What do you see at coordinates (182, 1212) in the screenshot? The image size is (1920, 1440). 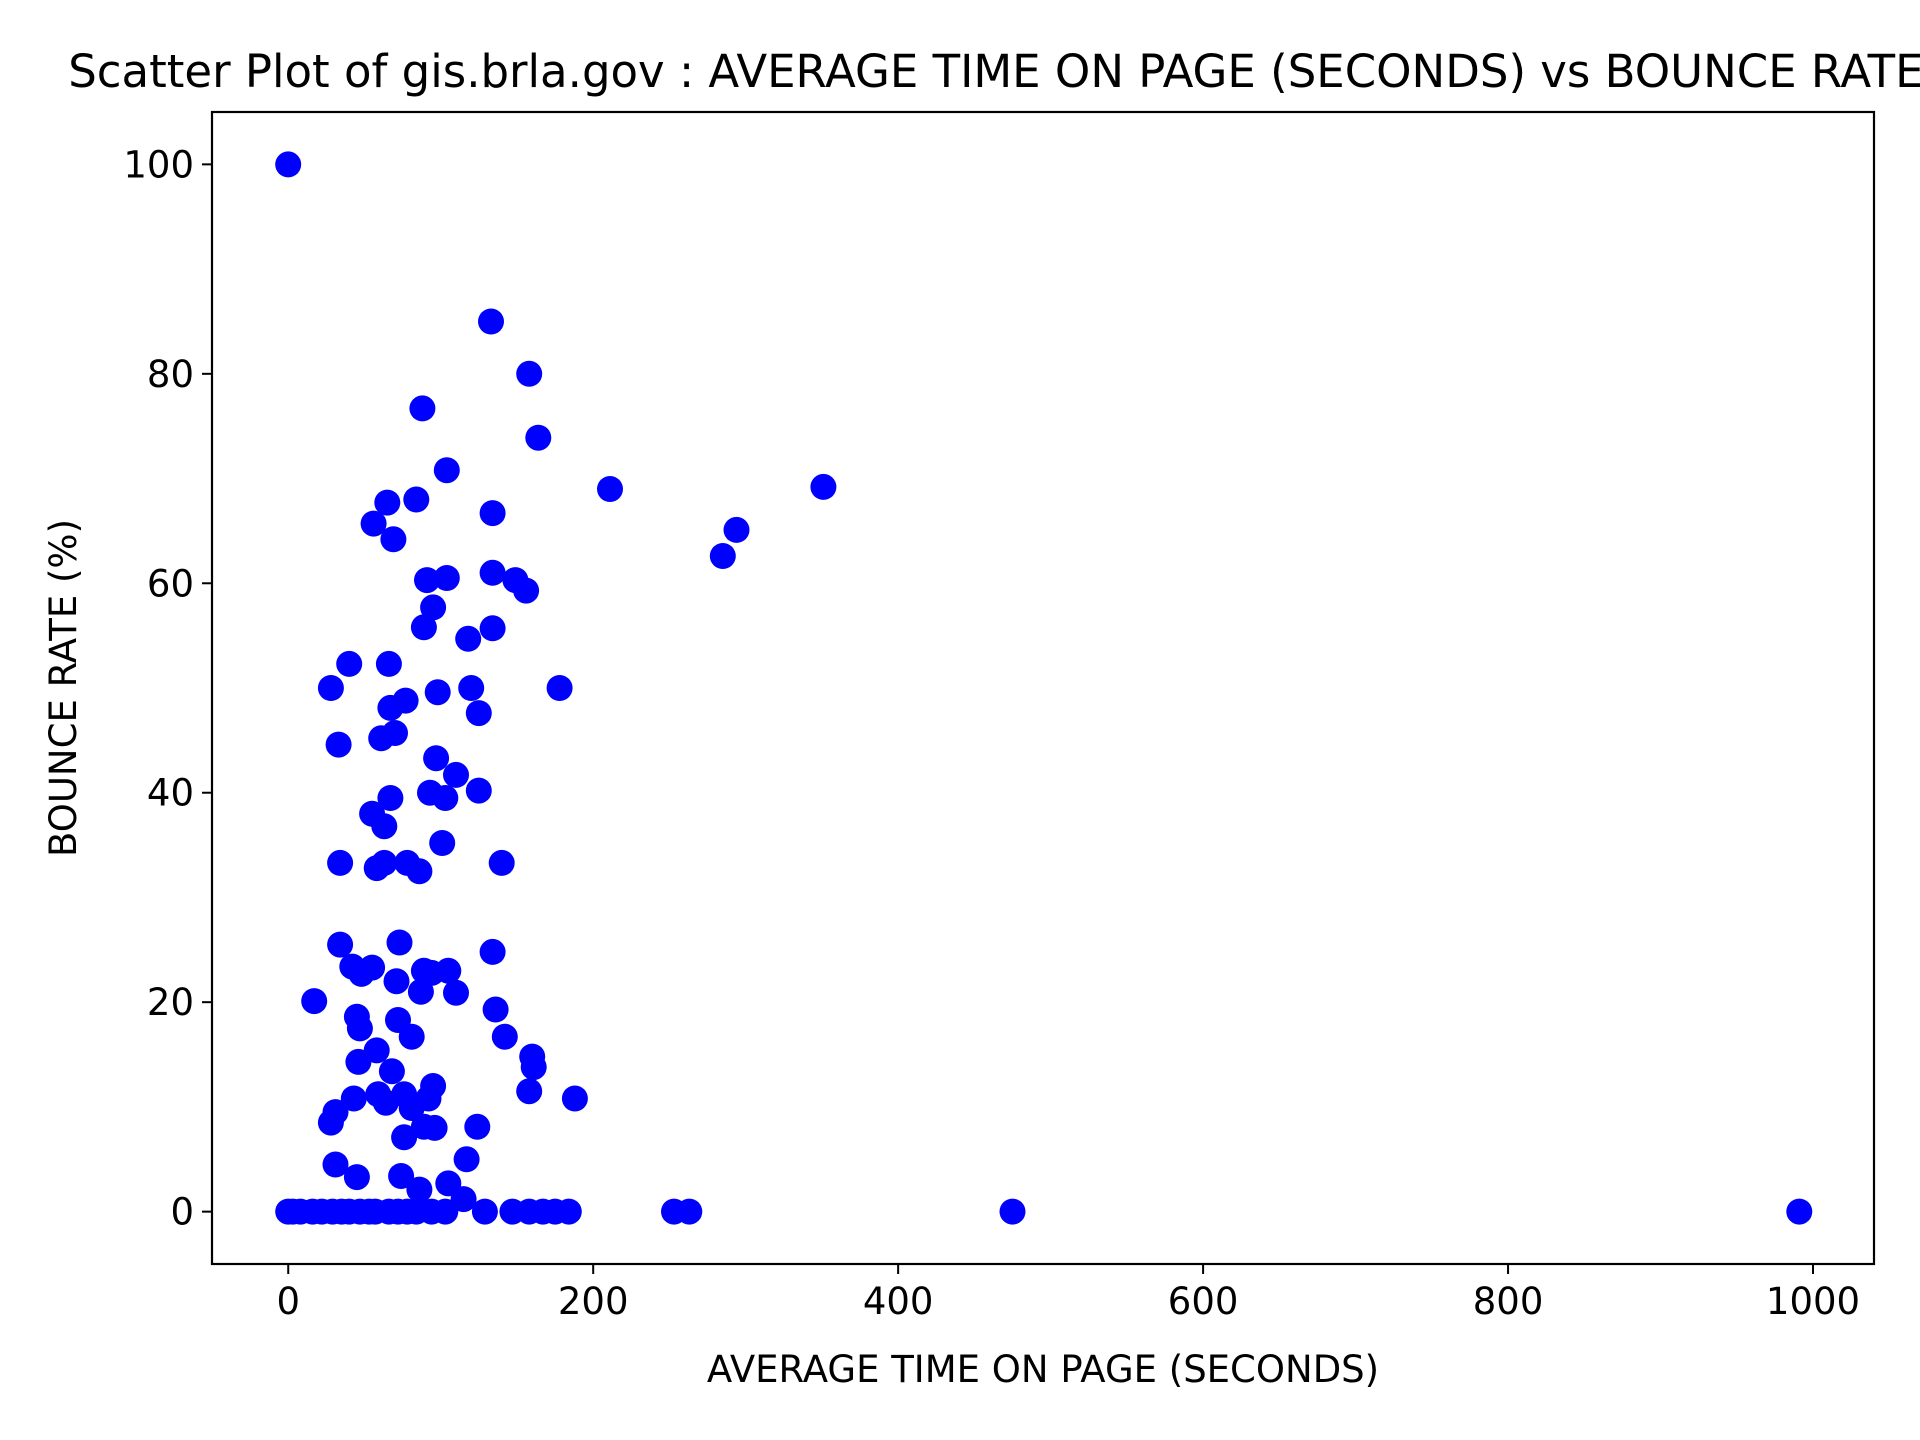 I see `y-tick-label: 0` at bounding box center [182, 1212].